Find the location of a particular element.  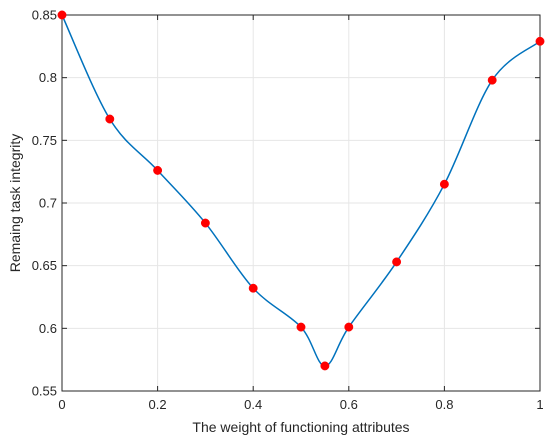

y-tick-label: 0.8 is located at coordinates (48, 77).